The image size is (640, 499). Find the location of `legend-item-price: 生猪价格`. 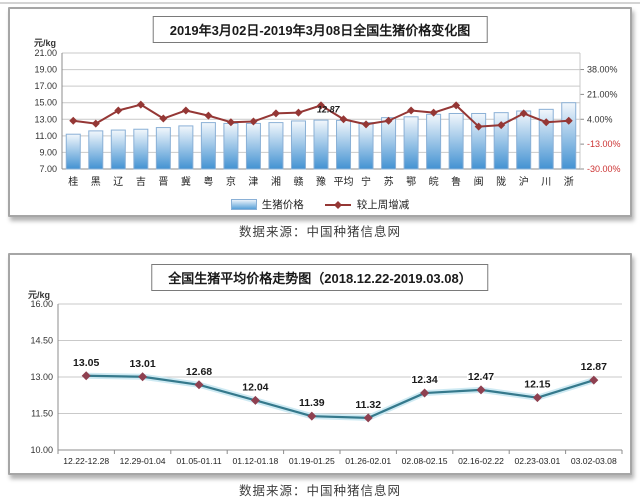

legend-item-price: 生猪价格 is located at coordinates (267, 204).